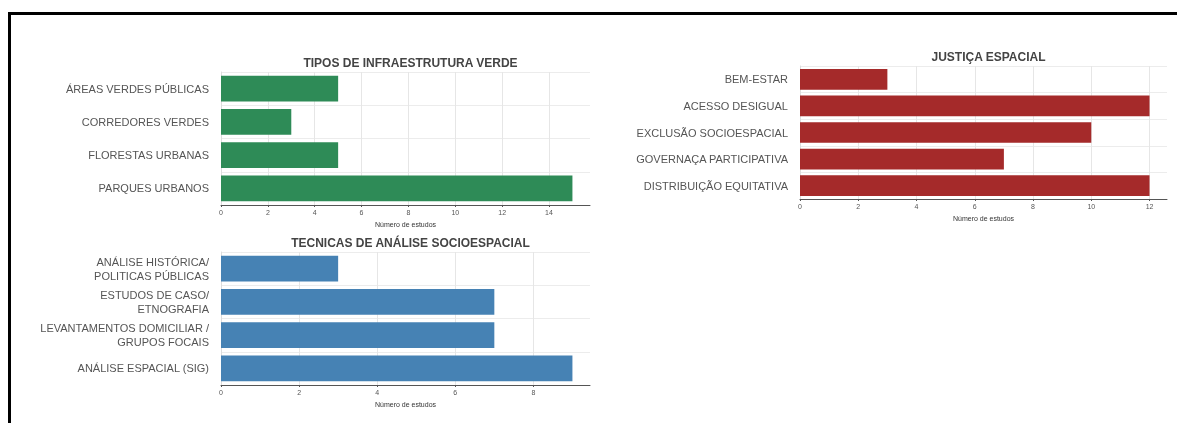 The image size is (1177, 423). Describe the element at coordinates (410, 242) in the screenshot. I see `chart-title: TECNICAS DE ANÁLISE SOCIOESPACIAL` at that location.